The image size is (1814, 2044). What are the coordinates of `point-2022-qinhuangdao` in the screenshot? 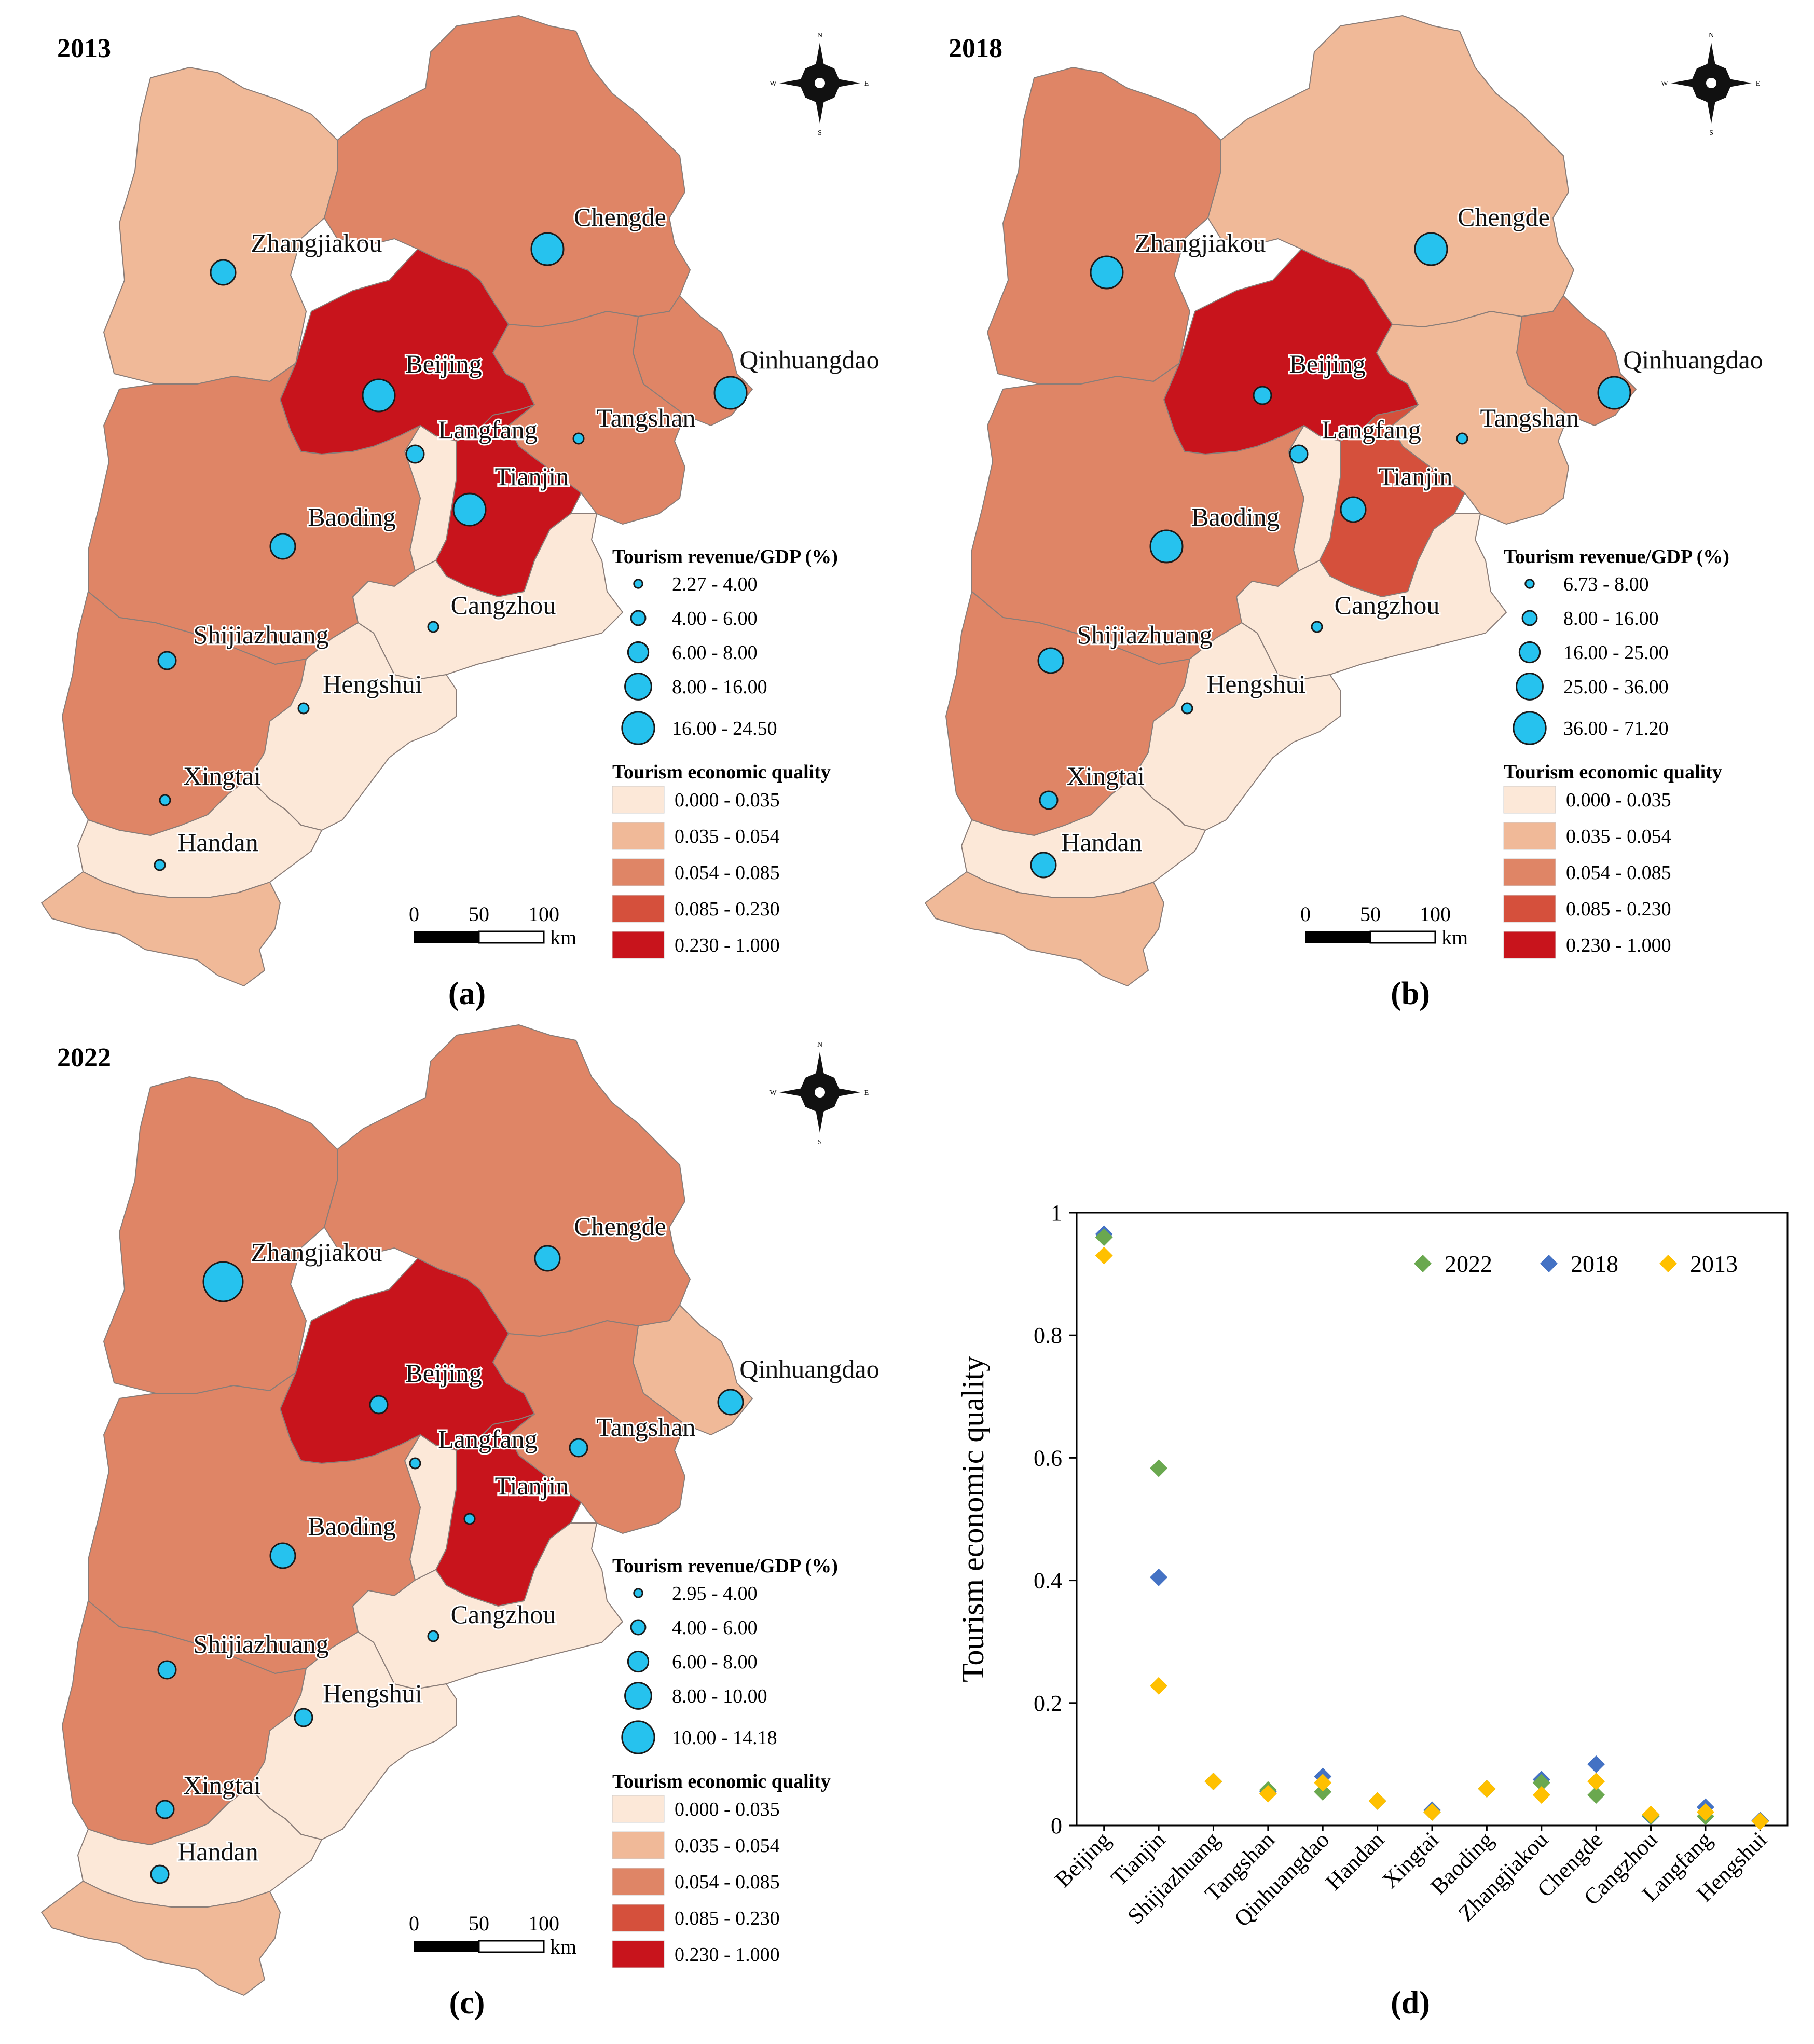 It's located at (1323, 1792).